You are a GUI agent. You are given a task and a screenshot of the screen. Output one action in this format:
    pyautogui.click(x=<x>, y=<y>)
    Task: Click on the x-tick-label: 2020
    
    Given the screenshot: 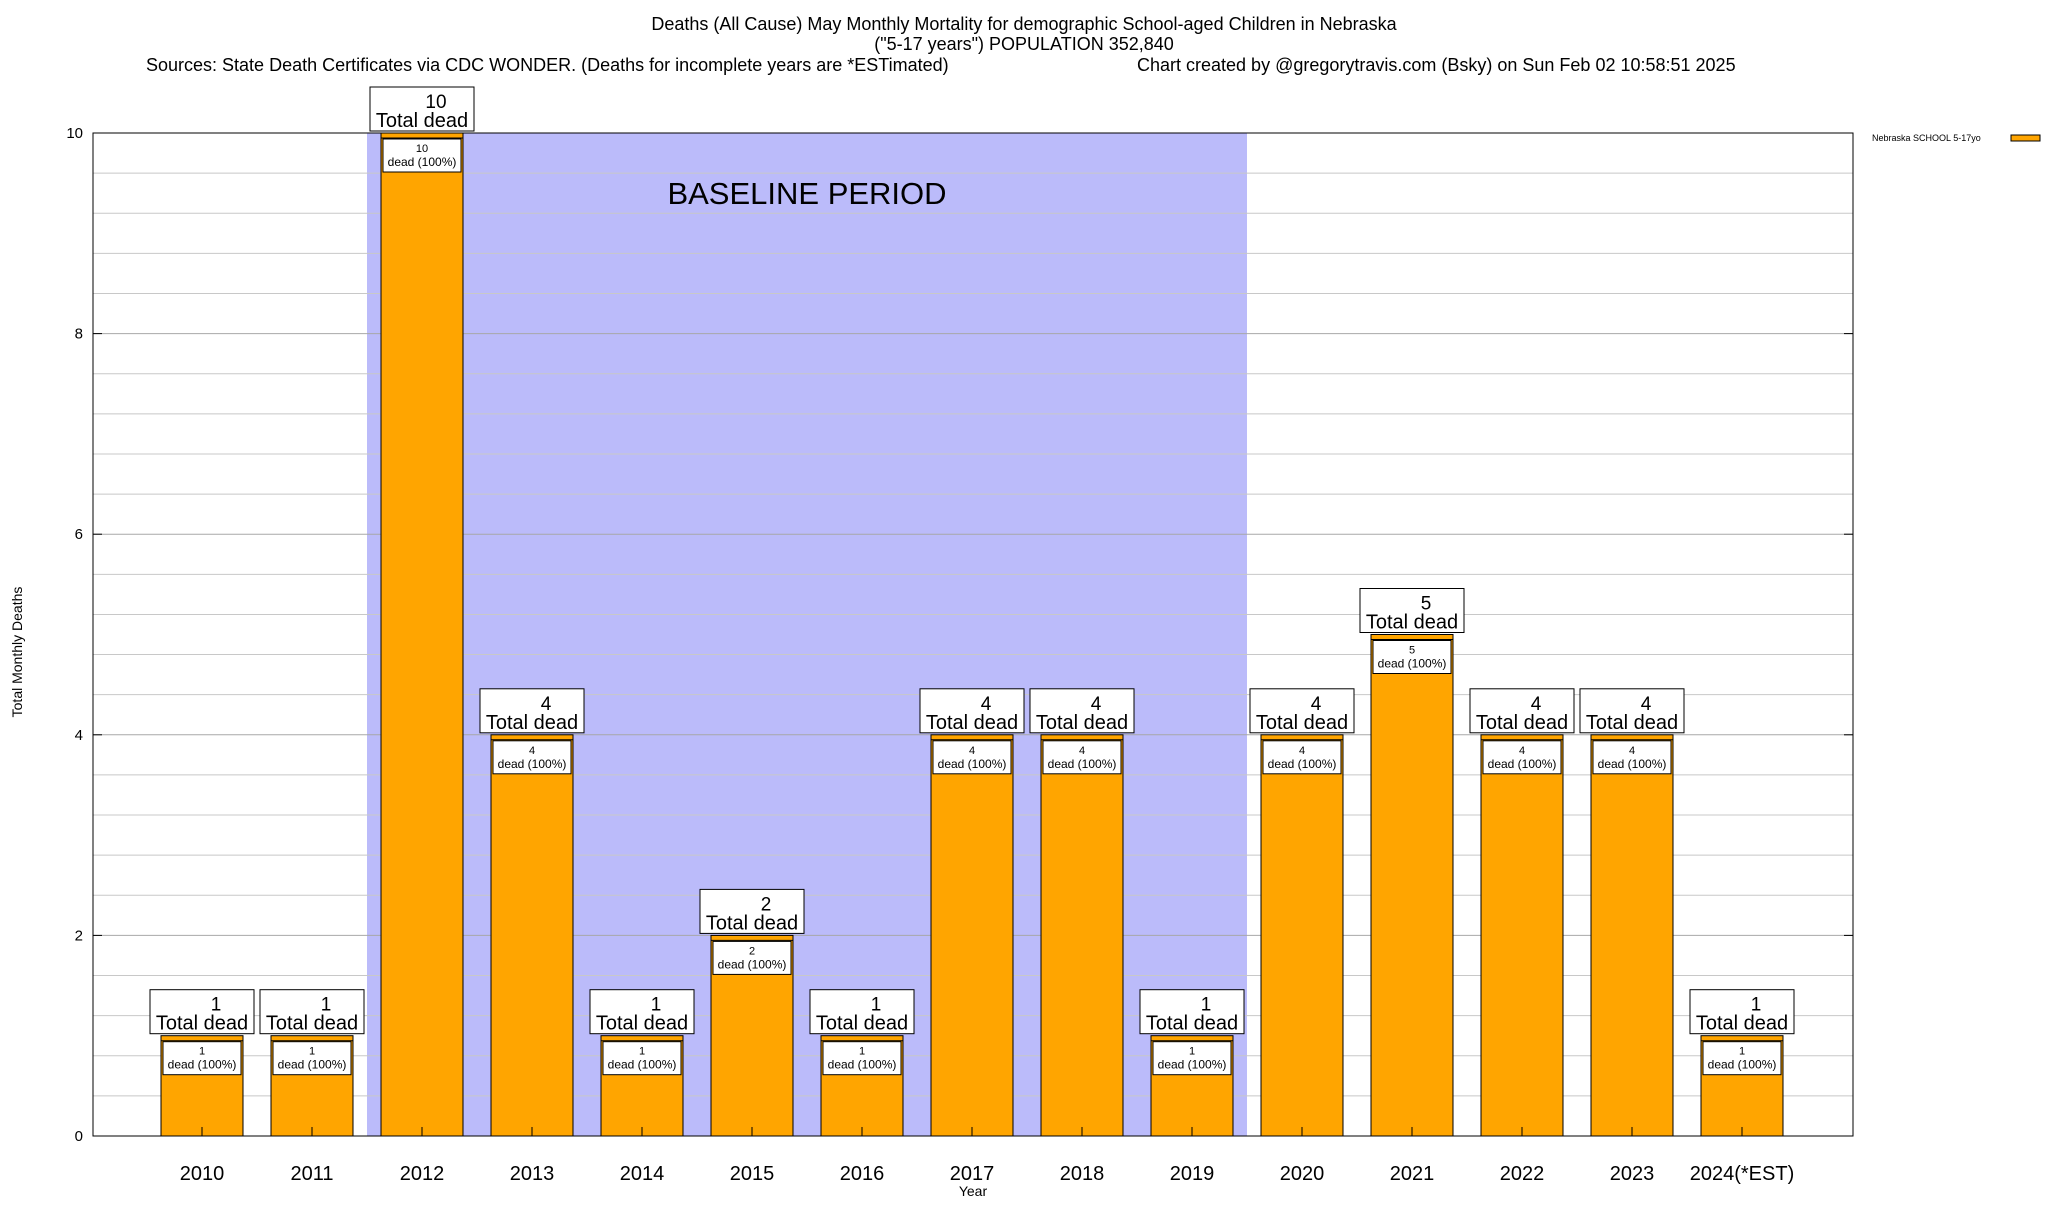 What is the action you would take?
    pyautogui.click(x=1302, y=1174)
    